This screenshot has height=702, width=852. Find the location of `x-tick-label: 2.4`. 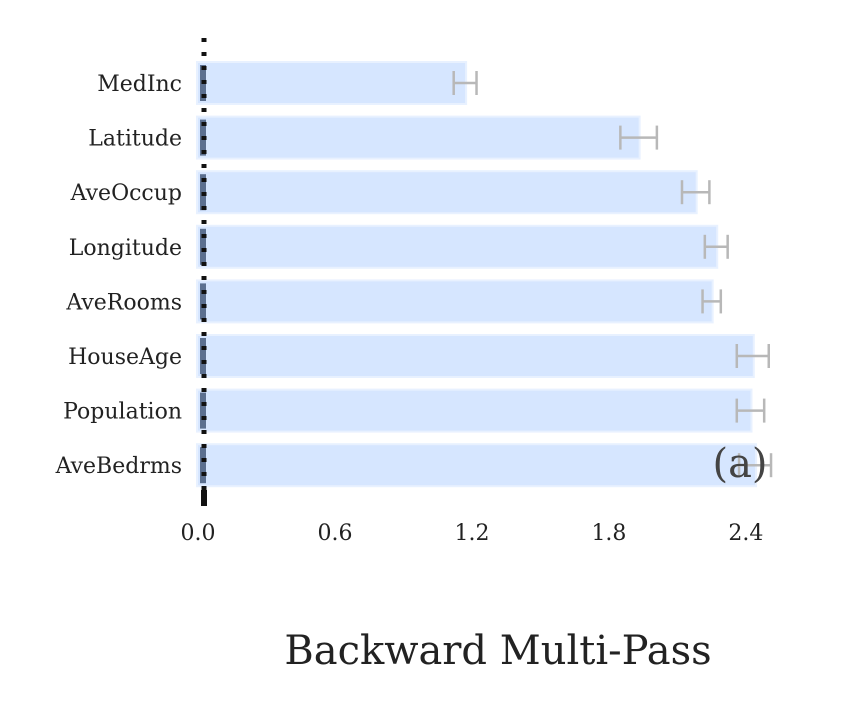

x-tick-label: 2.4 is located at coordinates (745, 533).